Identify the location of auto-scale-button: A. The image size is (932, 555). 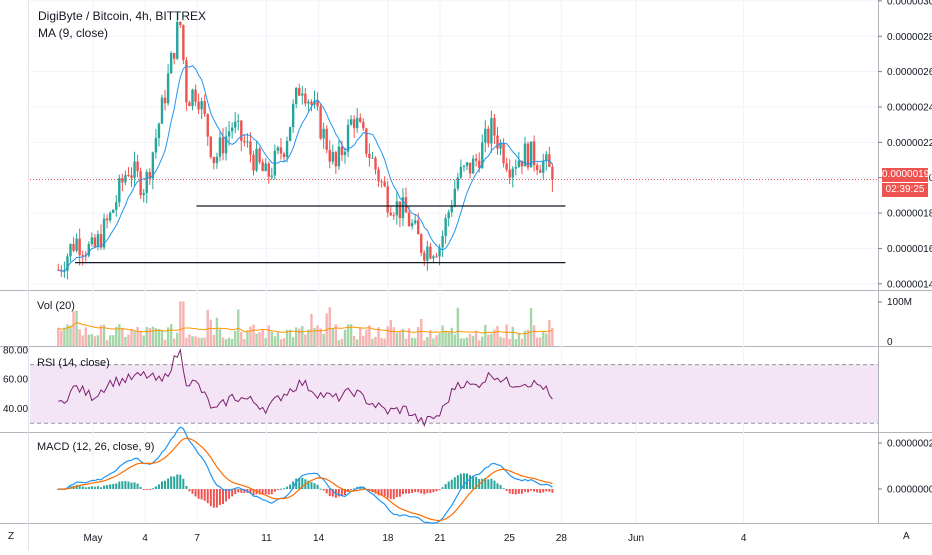
(906, 536).